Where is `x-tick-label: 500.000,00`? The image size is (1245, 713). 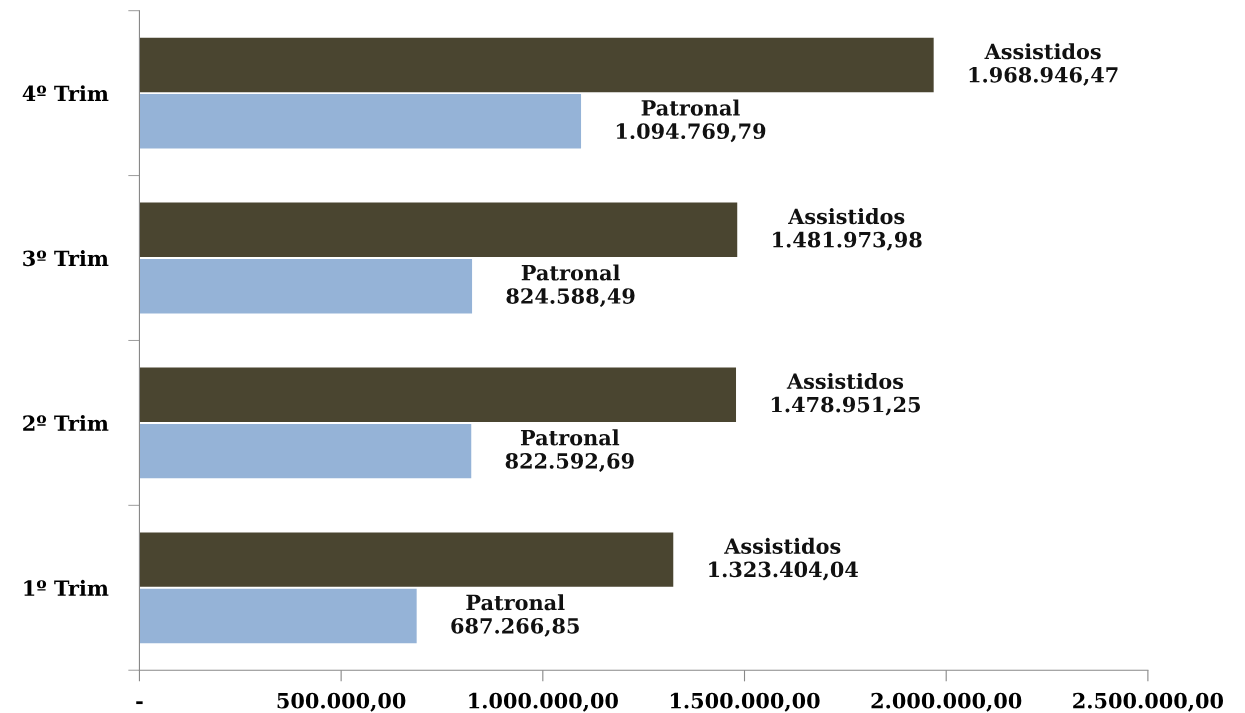 x-tick-label: 500.000,00 is located at coordinates (341, 702).